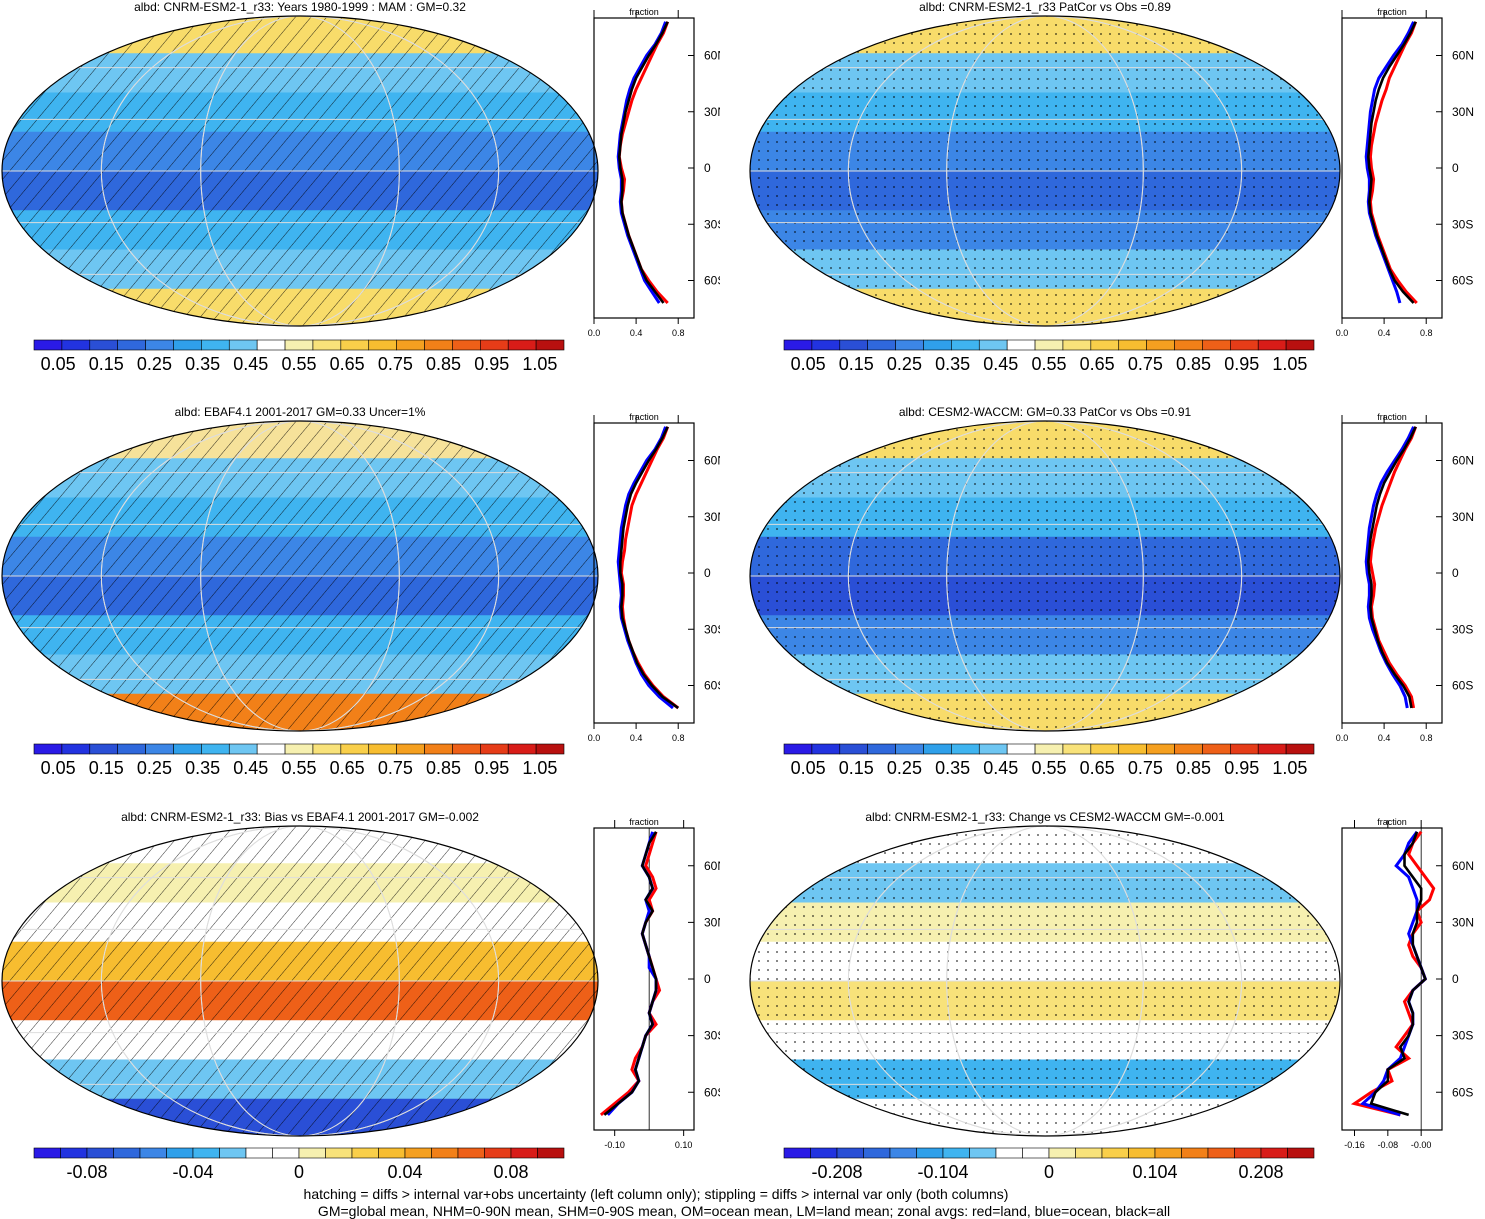  What do you see at coordinates (192, 1172) in the screenshot?
I see `colorbar-tick-label: -0.04` at bounding box center [192, 1172].